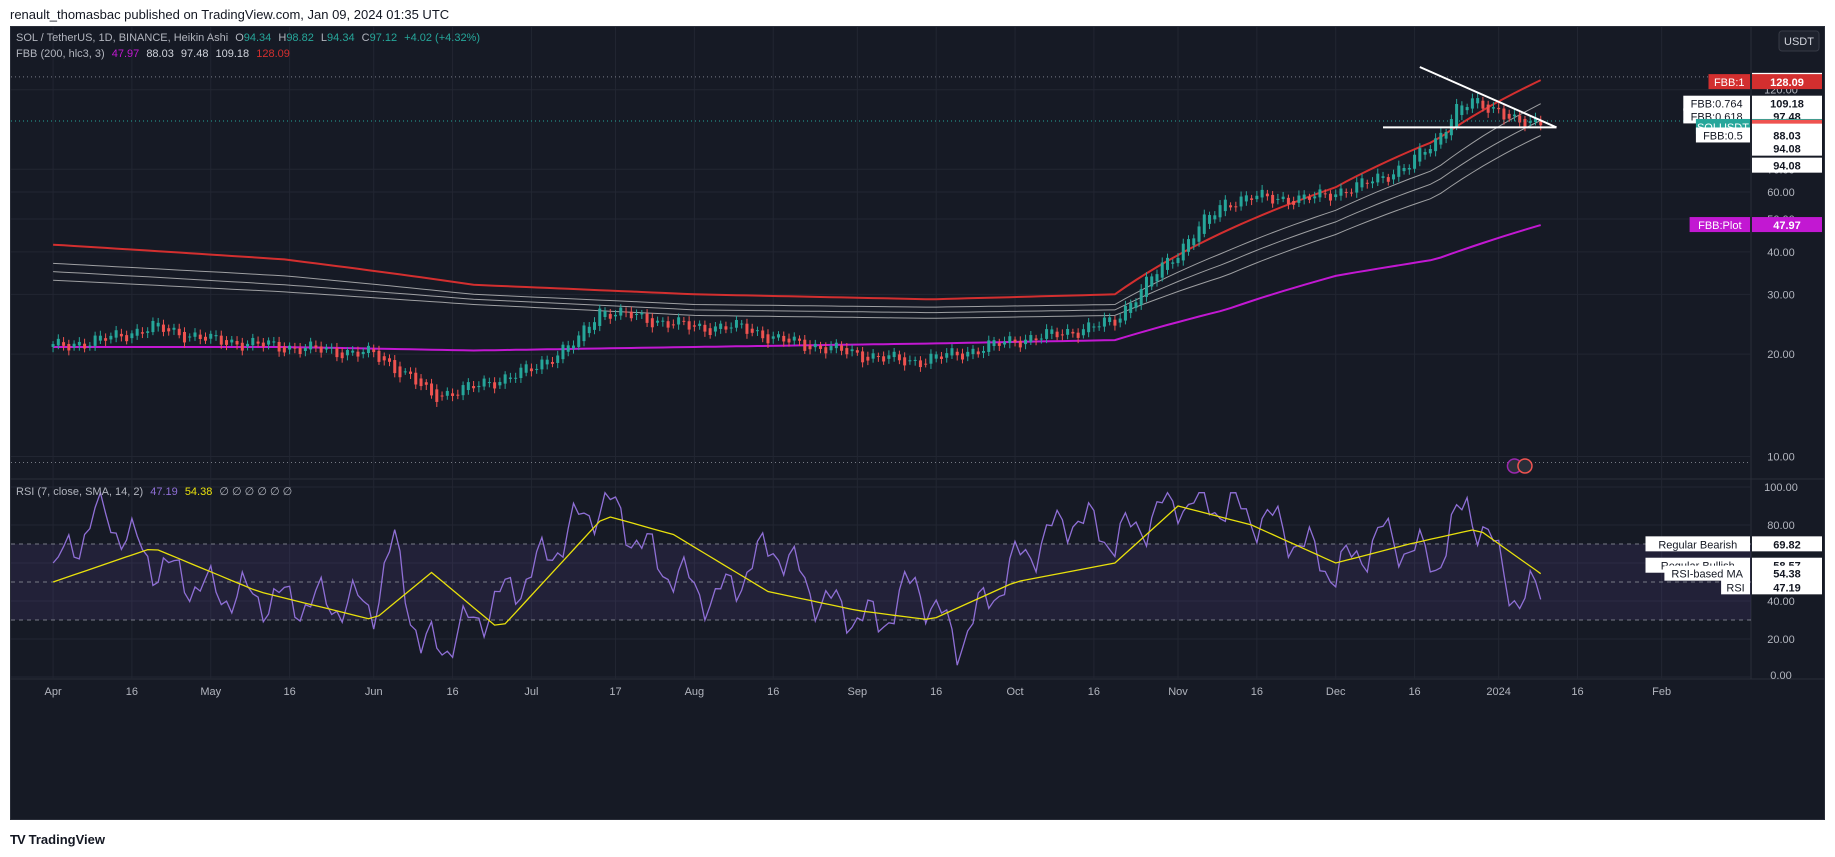 The height and width of the screenshot is (857, 1835). What do you see at coordinates (1781, 295) in the screenshot?
I see `price-tick-label: 30.00` at bounding box center [1781, 295].